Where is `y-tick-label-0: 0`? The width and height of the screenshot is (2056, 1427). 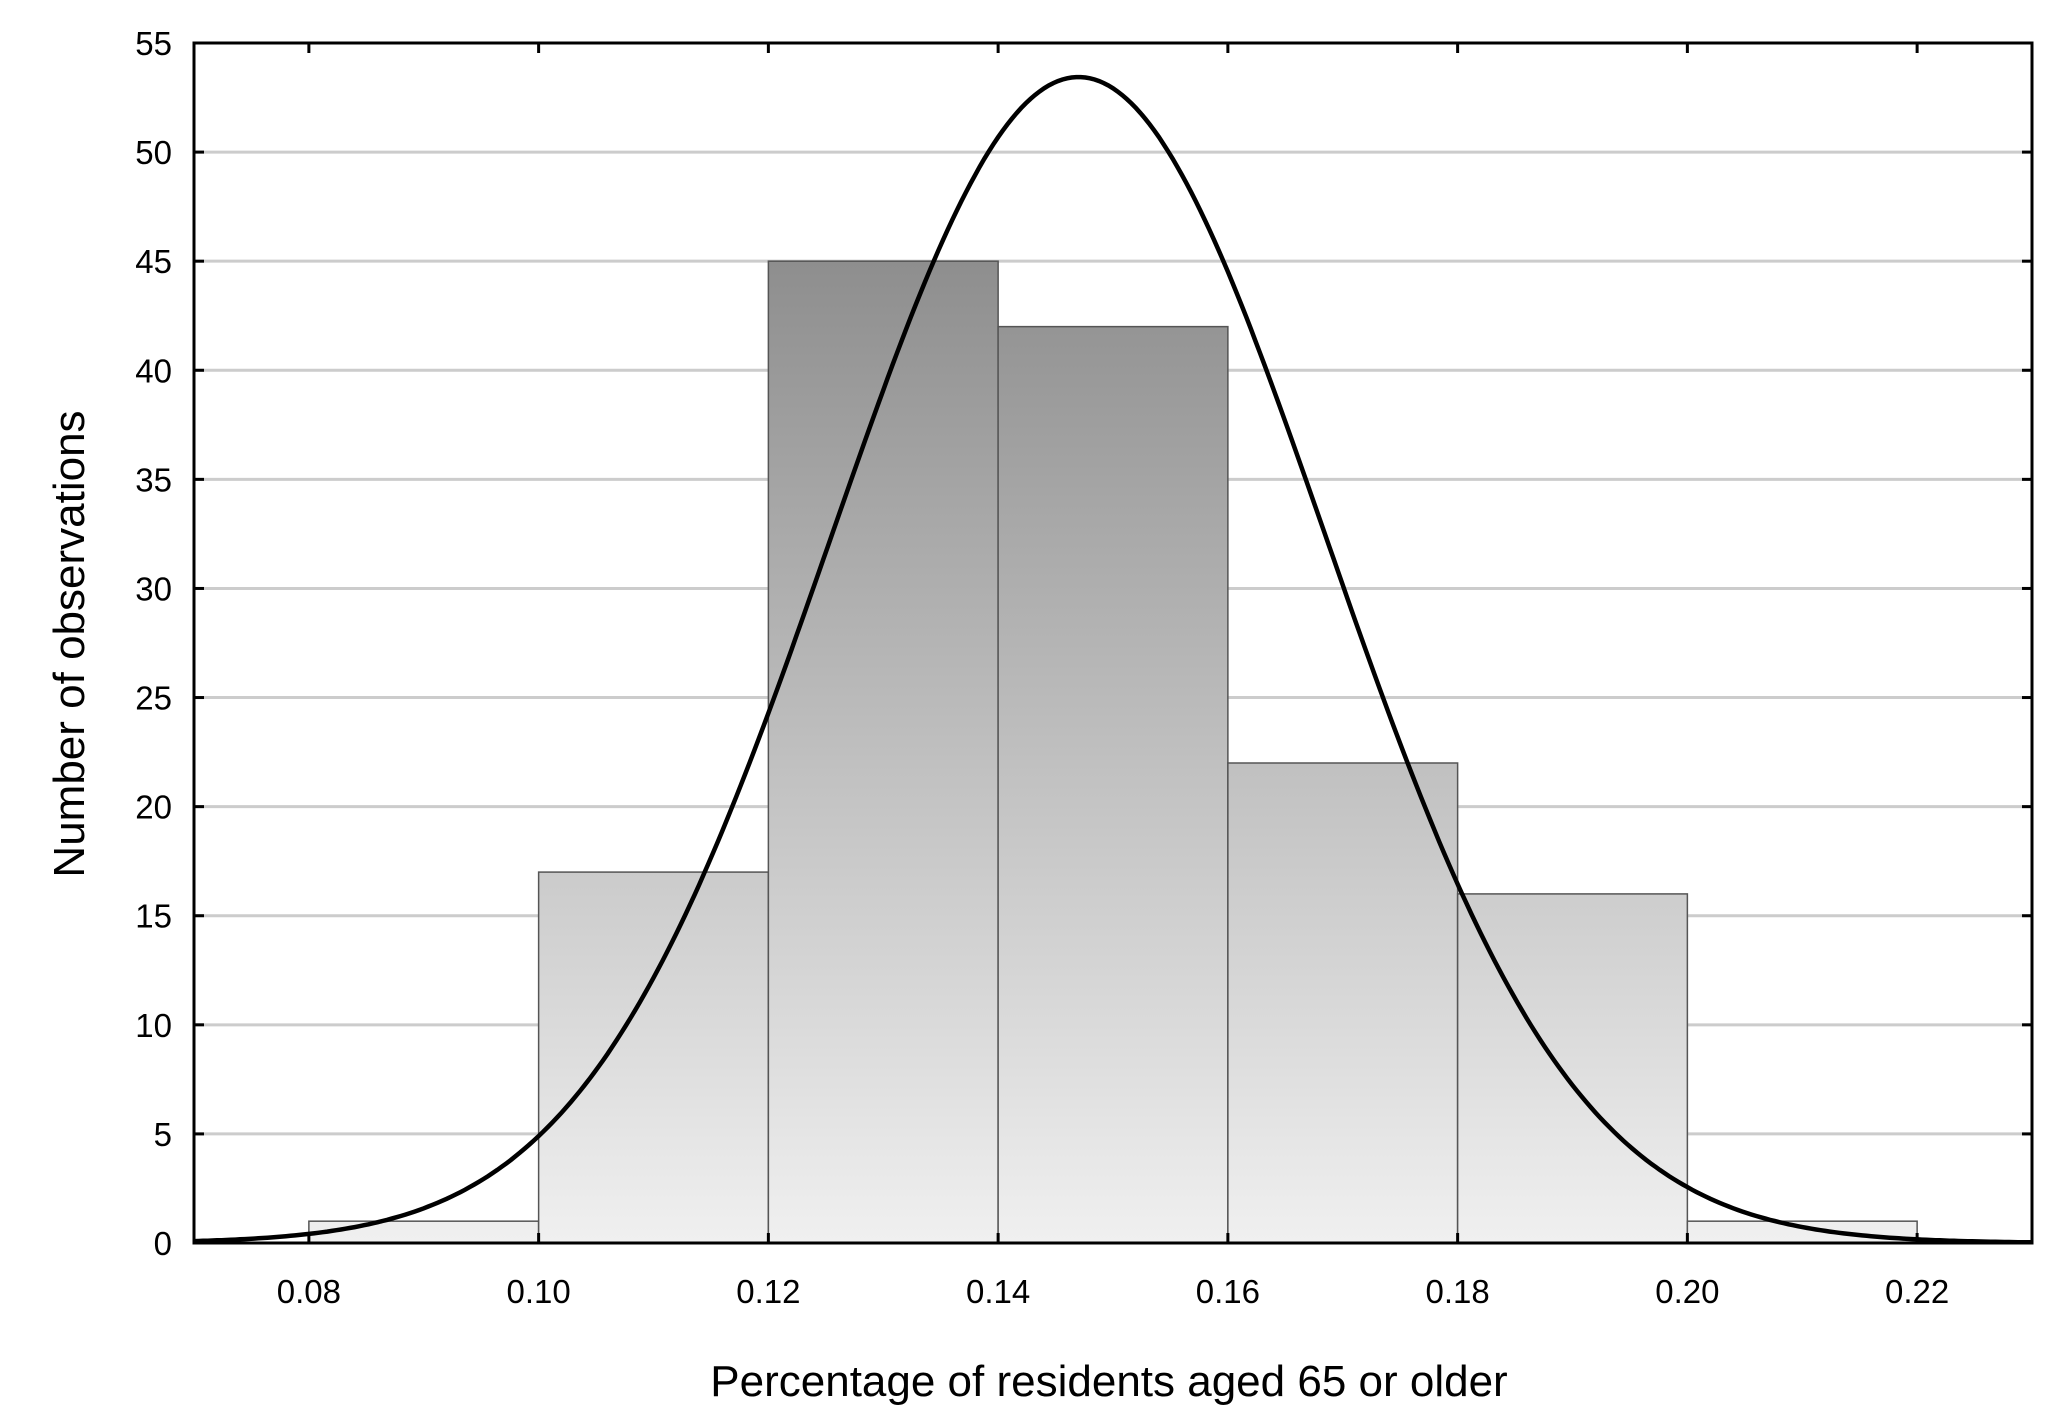 y-tick-label-0: 0 is located at coordinates (163, 1243).